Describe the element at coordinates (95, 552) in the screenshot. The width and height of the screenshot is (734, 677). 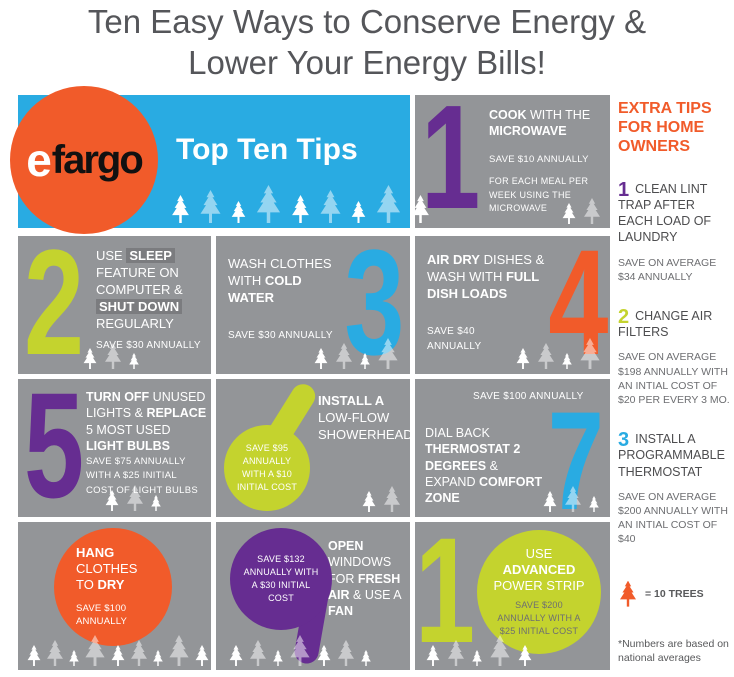
I see `text-segment: HANG` at that location.